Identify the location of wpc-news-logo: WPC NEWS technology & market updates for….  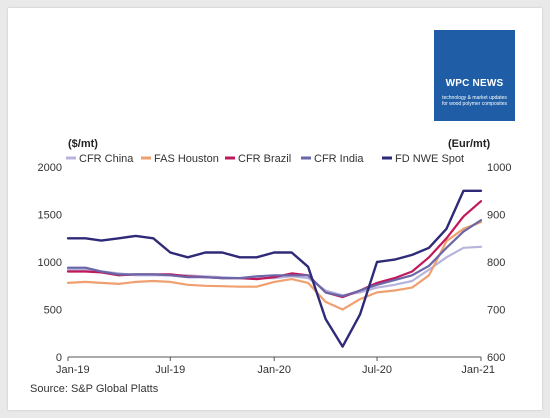
(474, 75).